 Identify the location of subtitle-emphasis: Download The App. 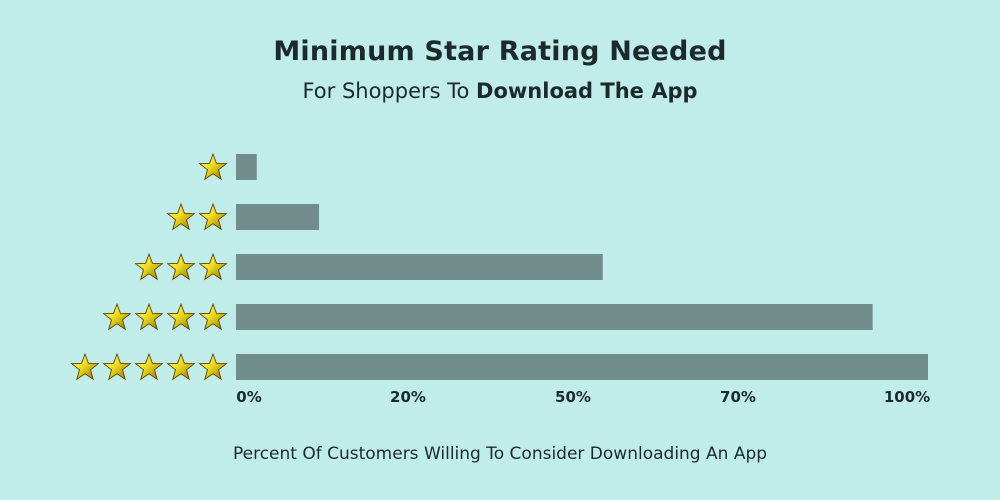
(587, 91).